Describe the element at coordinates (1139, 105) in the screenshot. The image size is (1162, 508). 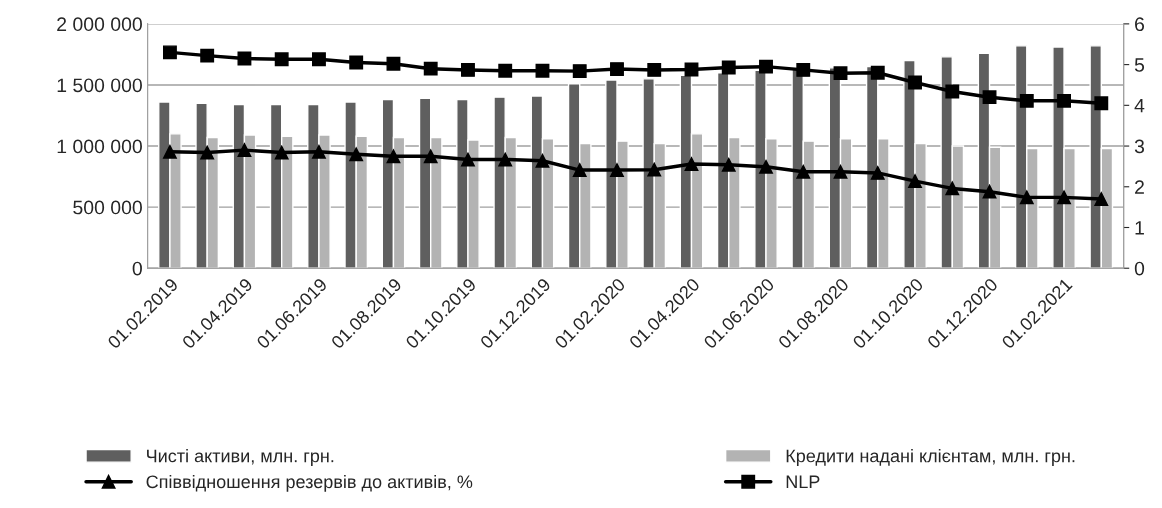
I see `y2-tick-label: 4` at that location.